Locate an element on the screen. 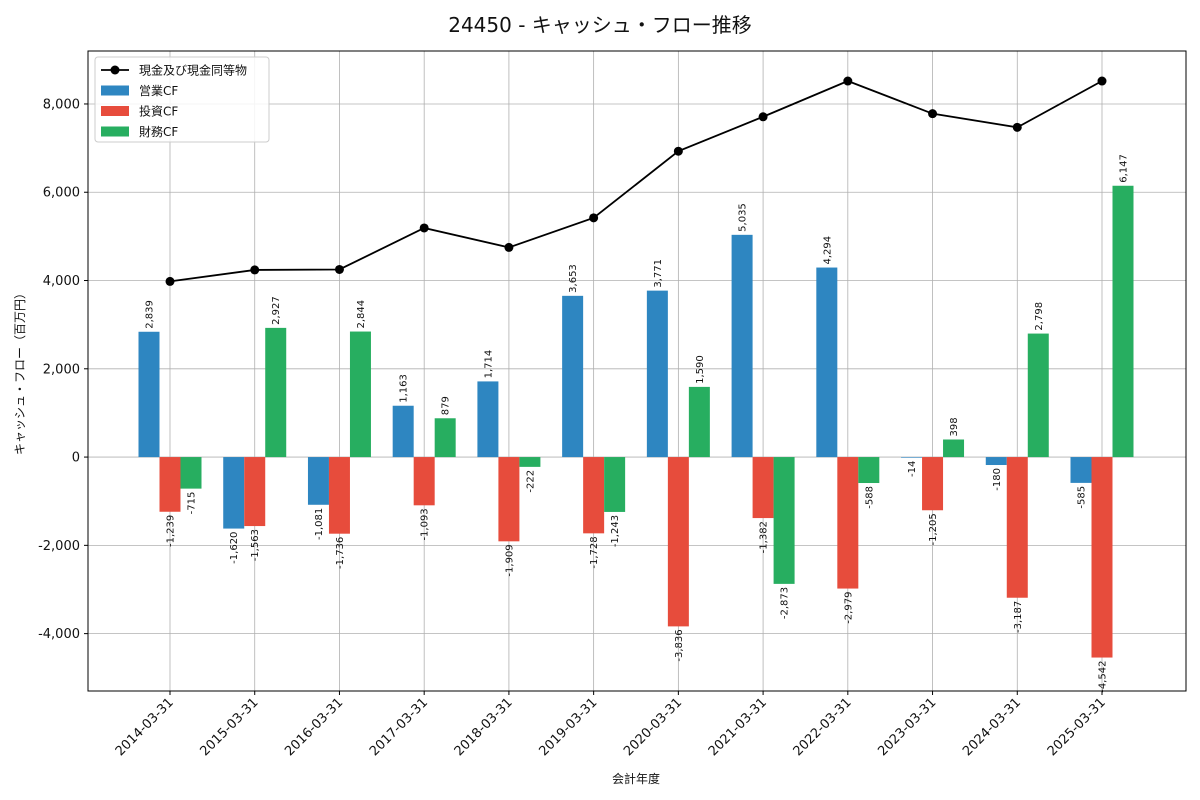 The height and width of the screenshot is (800, 1200). bar-財務CF-2022-03-31 is located at coordinates (869, 470).